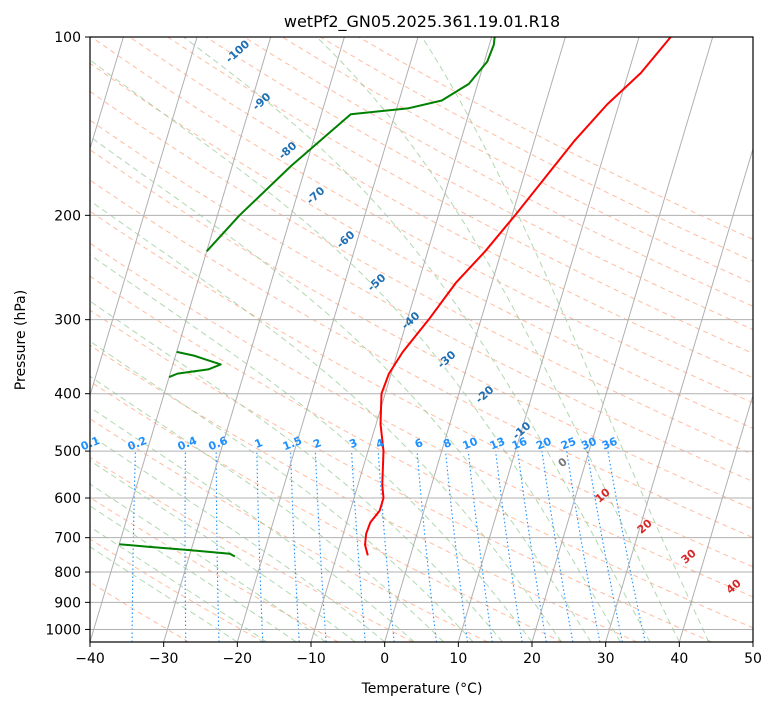  I want to click on y-tick-label: 500, so click(67, 452).